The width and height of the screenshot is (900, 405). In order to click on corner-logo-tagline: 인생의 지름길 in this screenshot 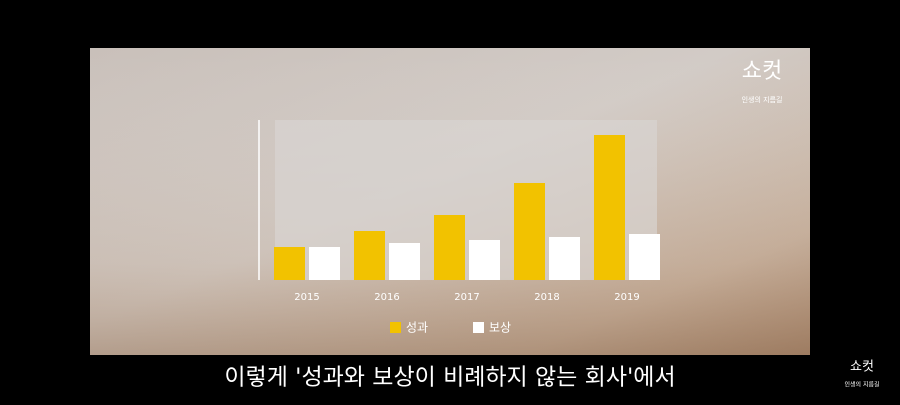, I will do `click(861, 385)`.